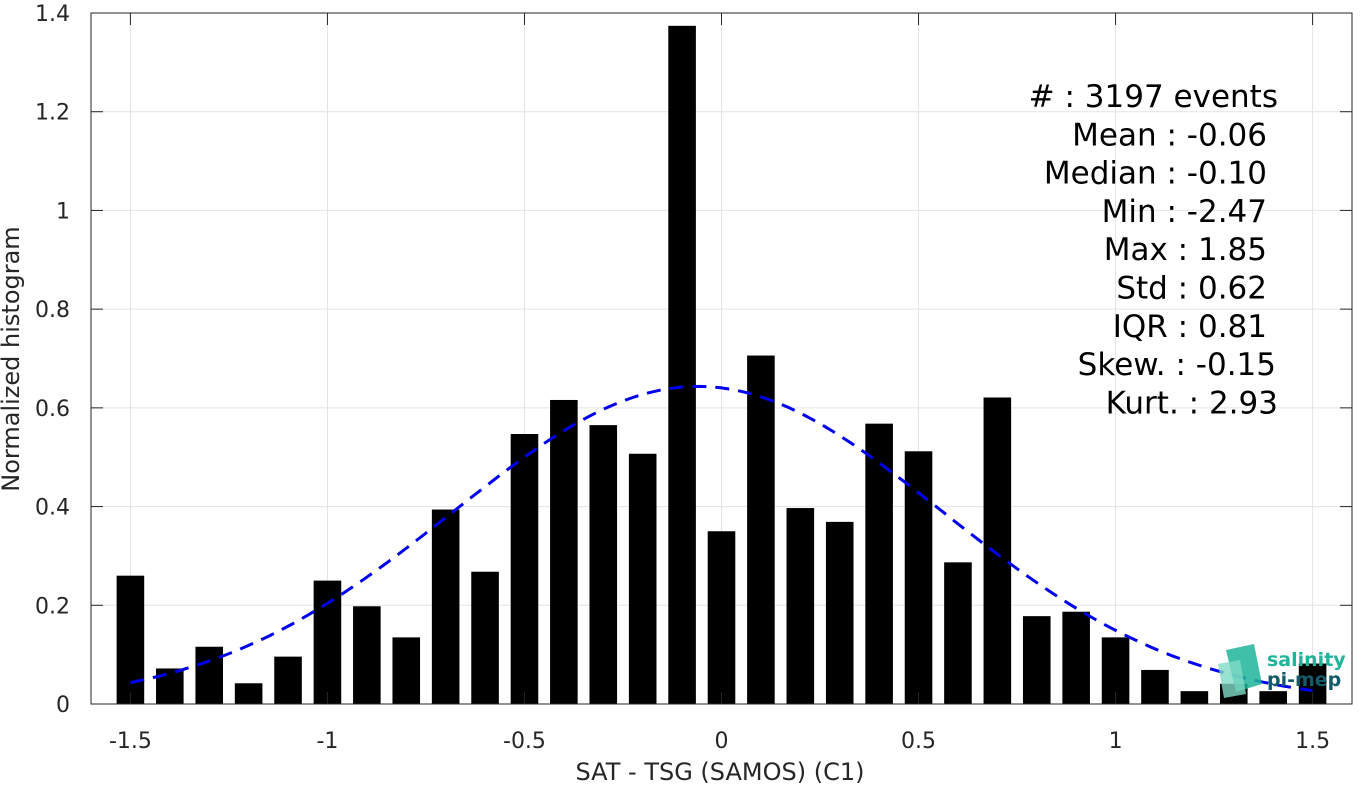  Describe the element at coordinates (1169, 135) in the screenshot. I see `stat-line-1: Mean : -0.06` at that location.